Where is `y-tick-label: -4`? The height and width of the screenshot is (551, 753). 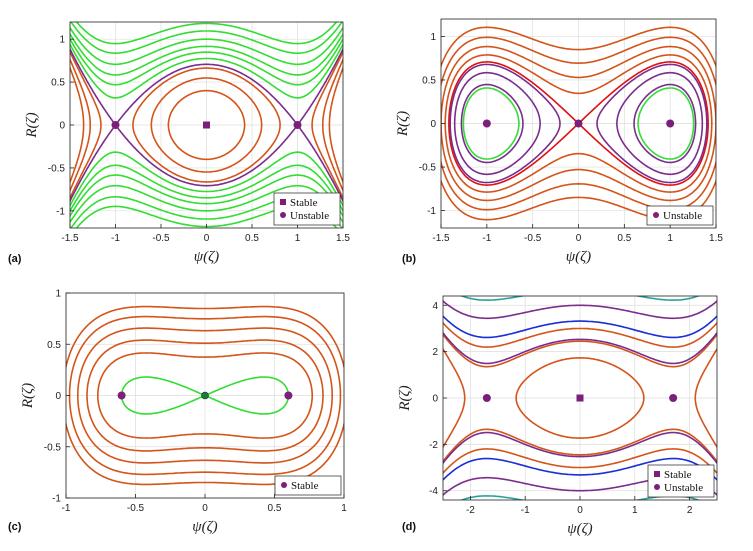
y-tick-label: -4 is located at coordinates (433, 491).